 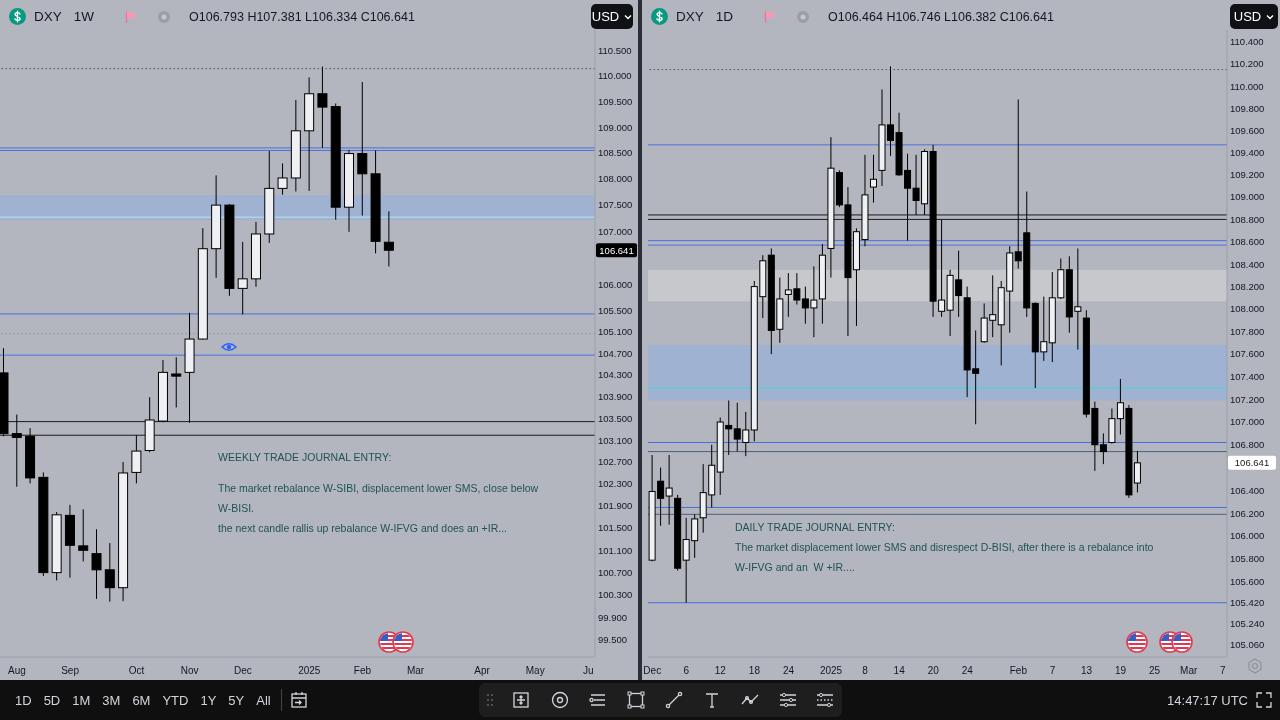 I want to click on y-tick-label: 100.700, so click(x=615, y=572).